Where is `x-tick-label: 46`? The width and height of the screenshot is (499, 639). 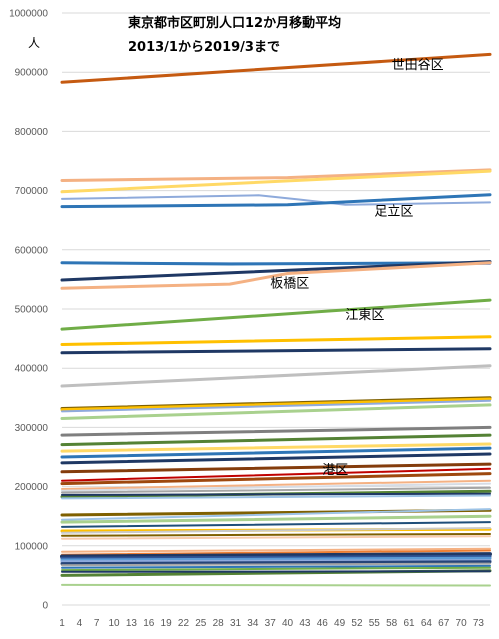
x-tick-label: 46 is located at coordinates (323, 623).